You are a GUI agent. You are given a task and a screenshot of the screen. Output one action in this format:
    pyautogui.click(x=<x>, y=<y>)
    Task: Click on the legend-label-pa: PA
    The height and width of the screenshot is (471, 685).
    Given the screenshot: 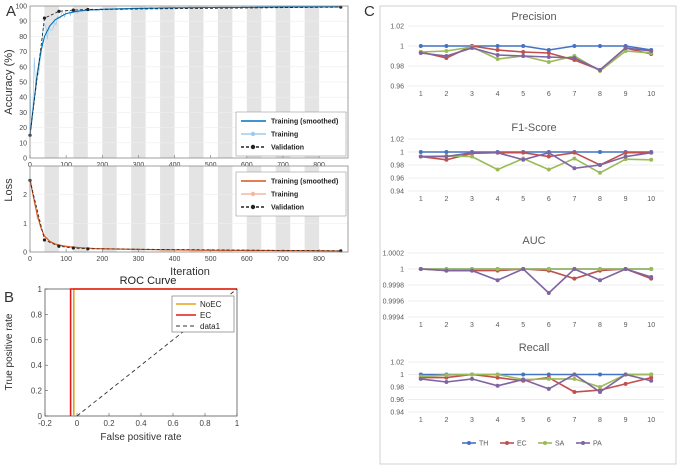 What is the action you would take?
    pyautogui.click(x=597, y=444)
    